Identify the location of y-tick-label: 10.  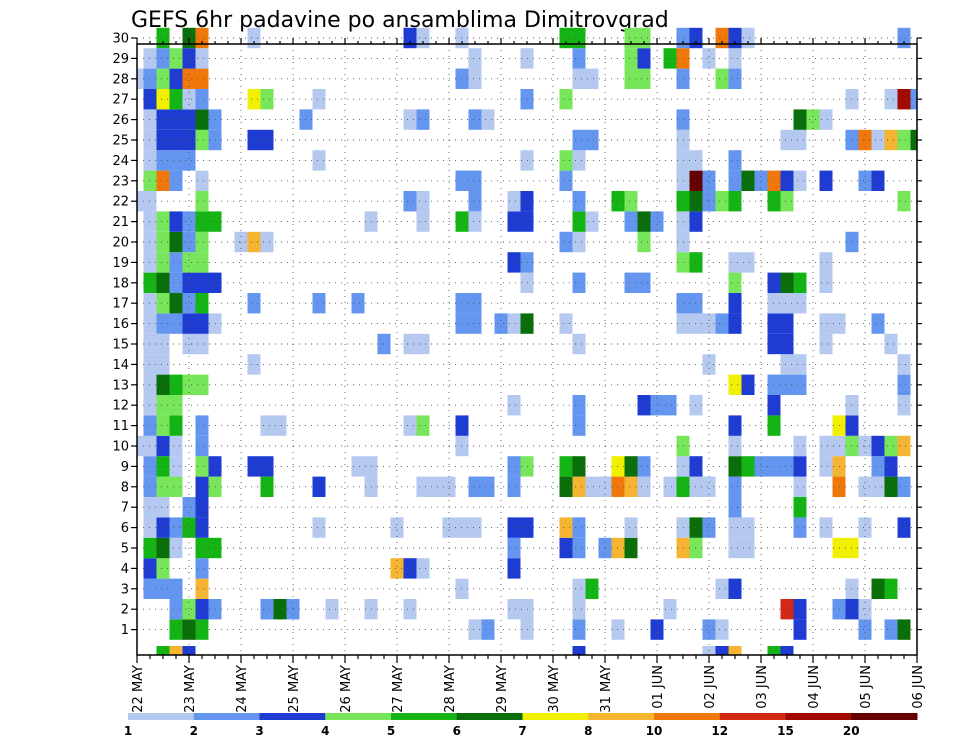
(120, 447).